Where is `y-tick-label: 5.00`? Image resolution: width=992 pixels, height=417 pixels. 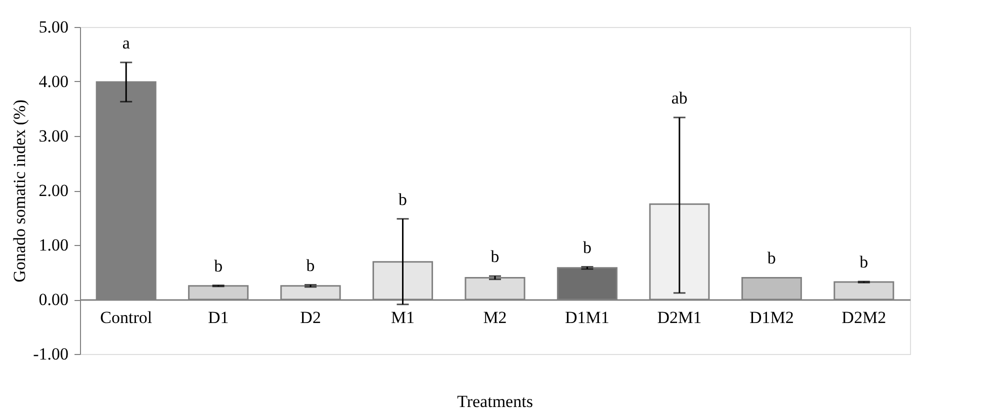
y-tick-label: 5.00 is located at coordinates (53, 27).